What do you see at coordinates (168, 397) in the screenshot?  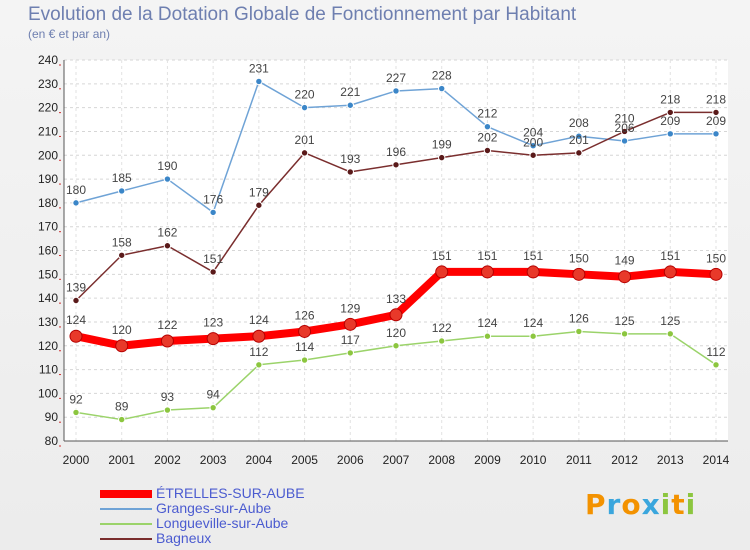 I see `data-label: 93` at bounding box center [168, 397].